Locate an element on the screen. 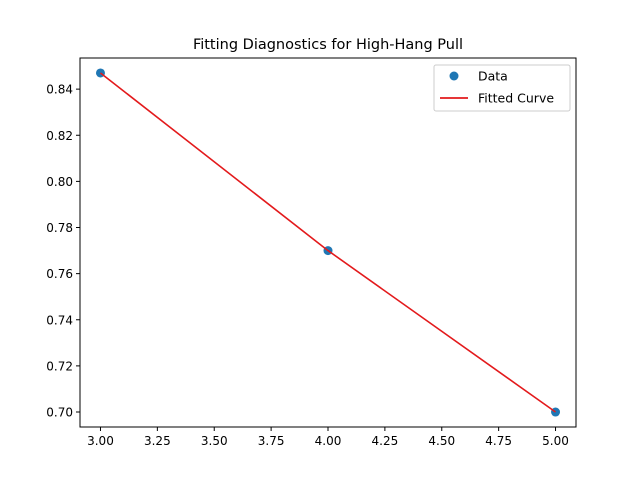 The image size is (640, 480). y-tick-label: 0.78 is located at coordinates (59, 228).